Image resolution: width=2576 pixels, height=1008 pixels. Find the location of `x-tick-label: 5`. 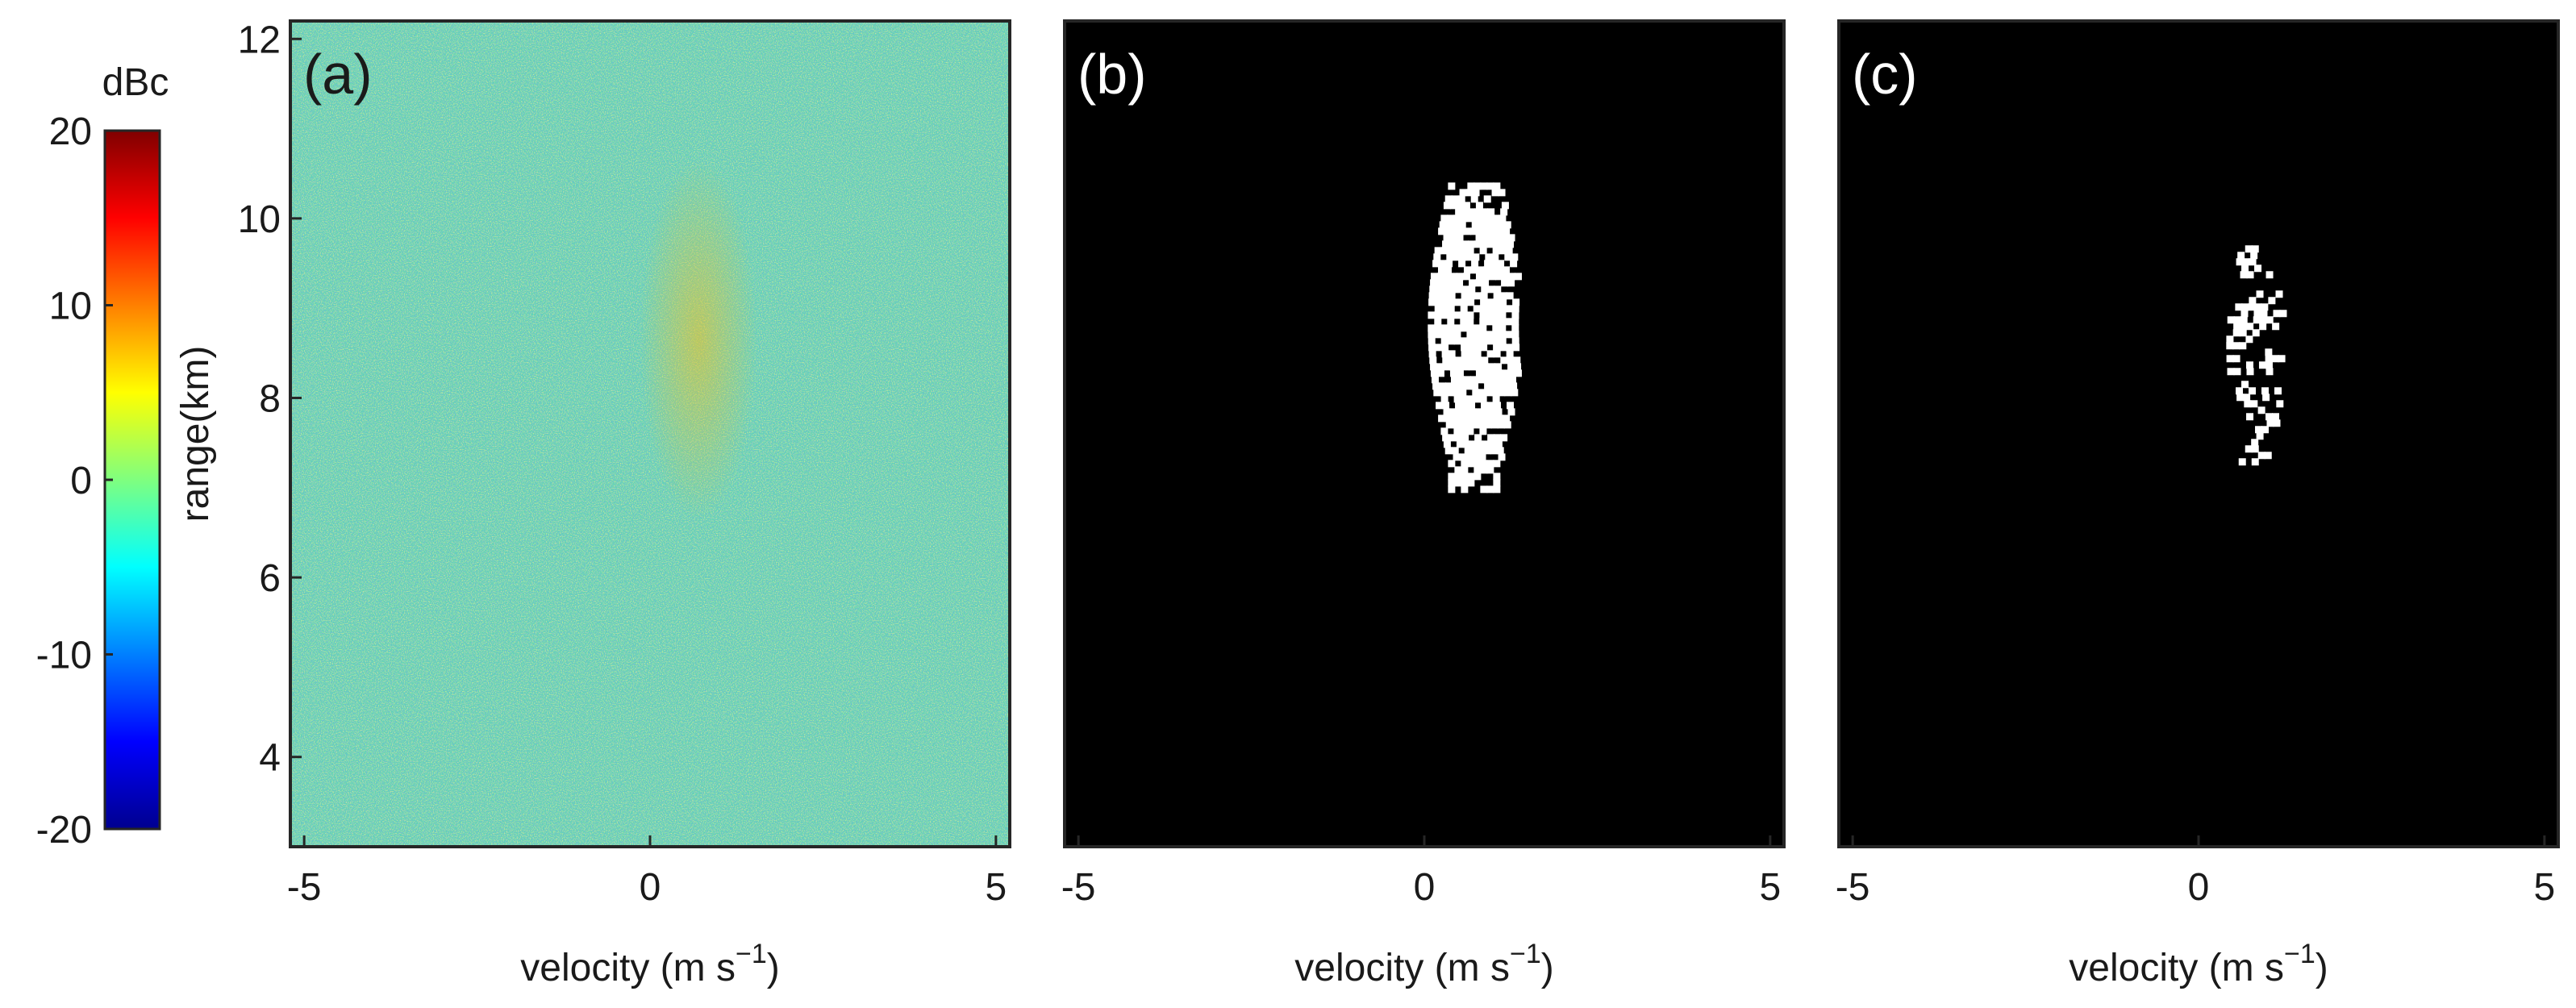

x-tick-label: 5 is located at coordinates (2544, 888).